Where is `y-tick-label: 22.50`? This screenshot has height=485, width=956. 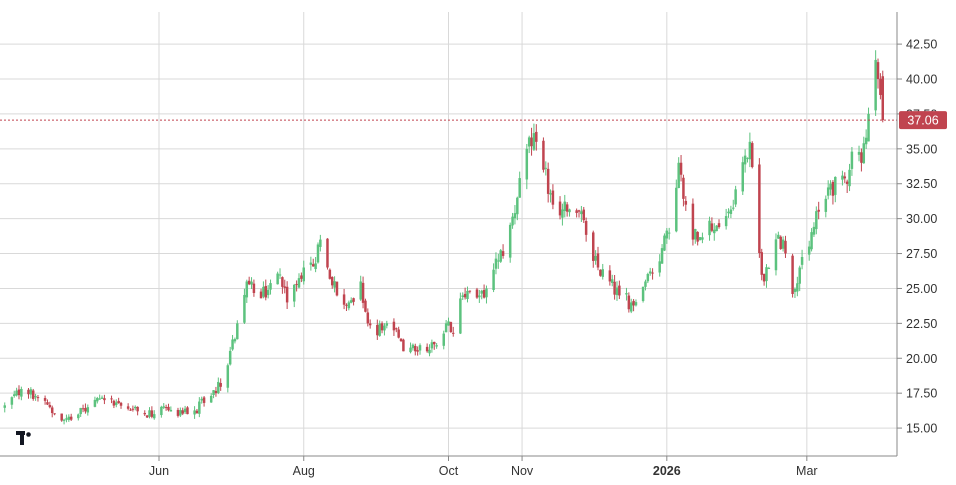 y-tick-label: 22.50 is located at coordinates (921, 324).